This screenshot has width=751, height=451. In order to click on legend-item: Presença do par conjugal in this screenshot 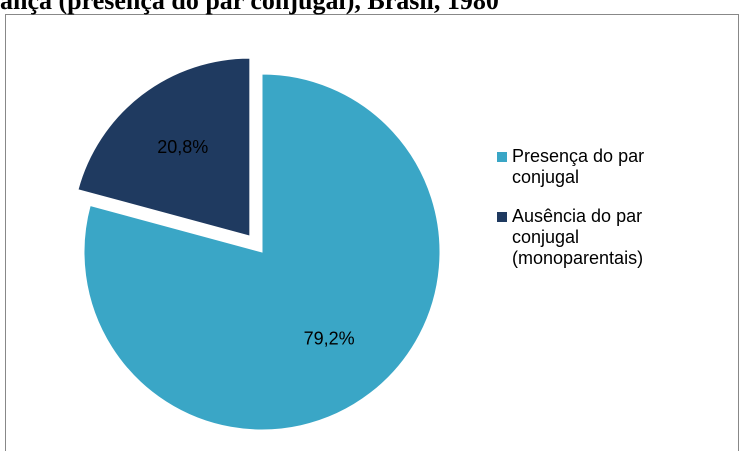, I will do `click(597, 167)`.